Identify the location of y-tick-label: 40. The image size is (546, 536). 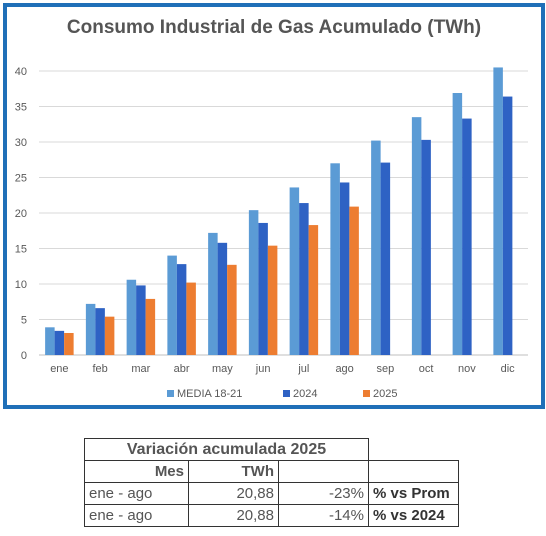
(21, 72).